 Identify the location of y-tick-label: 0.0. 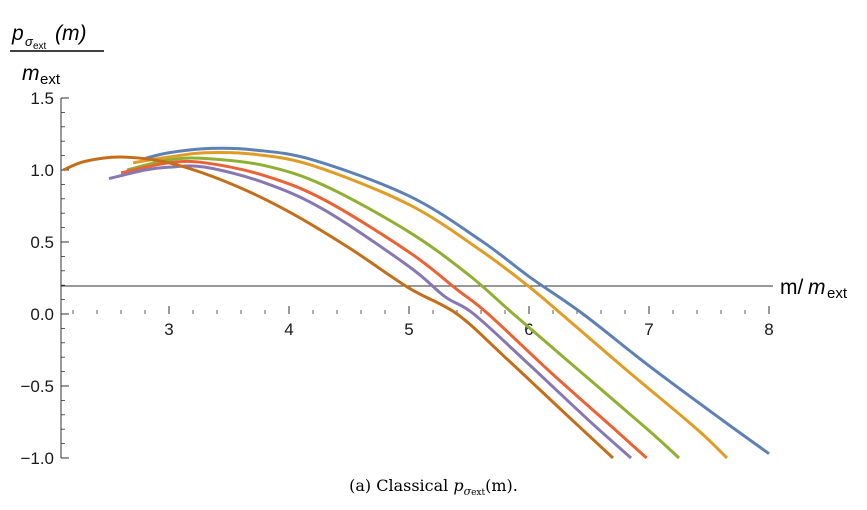
(42, 314).